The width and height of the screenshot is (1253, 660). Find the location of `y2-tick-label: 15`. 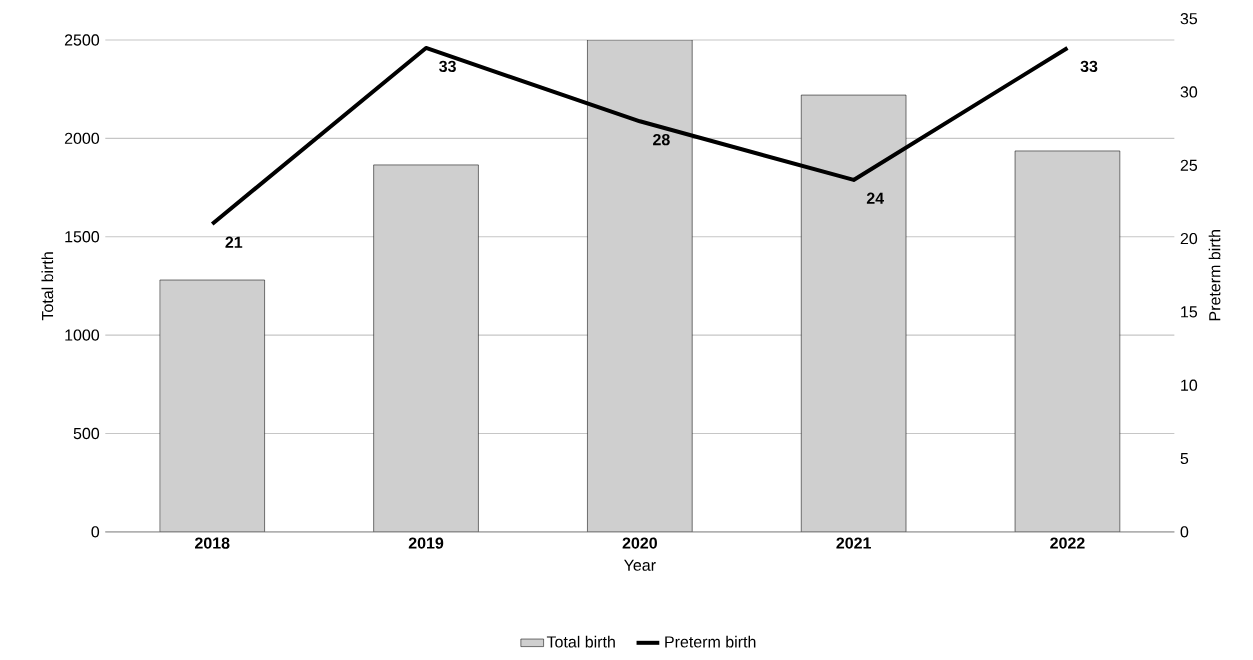

y2-tick-label: 15 is located at coordinates (1189, 312).